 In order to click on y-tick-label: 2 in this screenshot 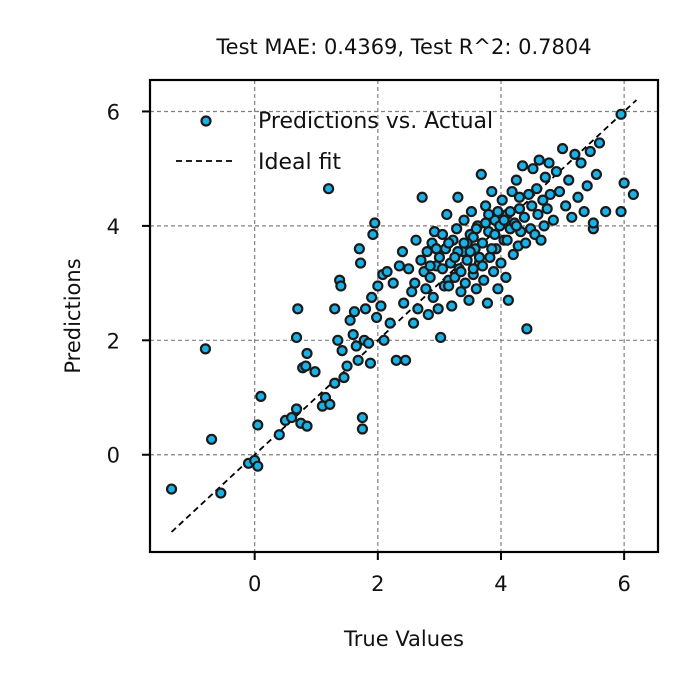, I will do `click(113, 341)`.